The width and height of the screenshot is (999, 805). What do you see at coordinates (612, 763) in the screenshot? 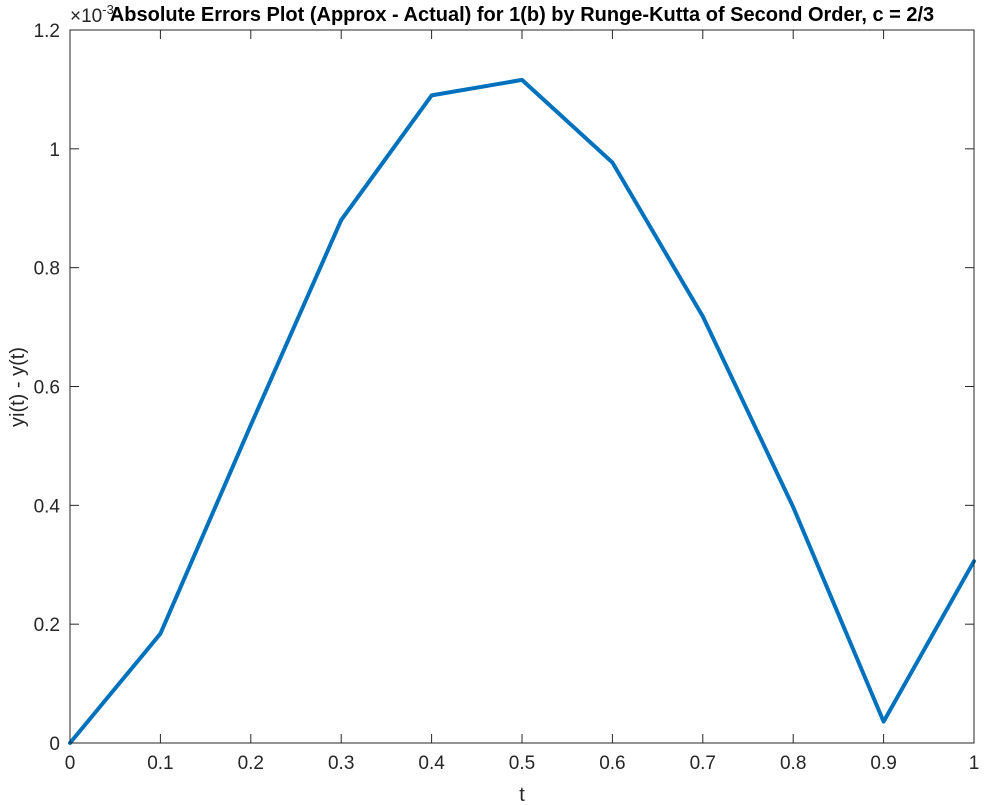
I see `x-tick-label: 0.6` at bounding box center [612, 763].